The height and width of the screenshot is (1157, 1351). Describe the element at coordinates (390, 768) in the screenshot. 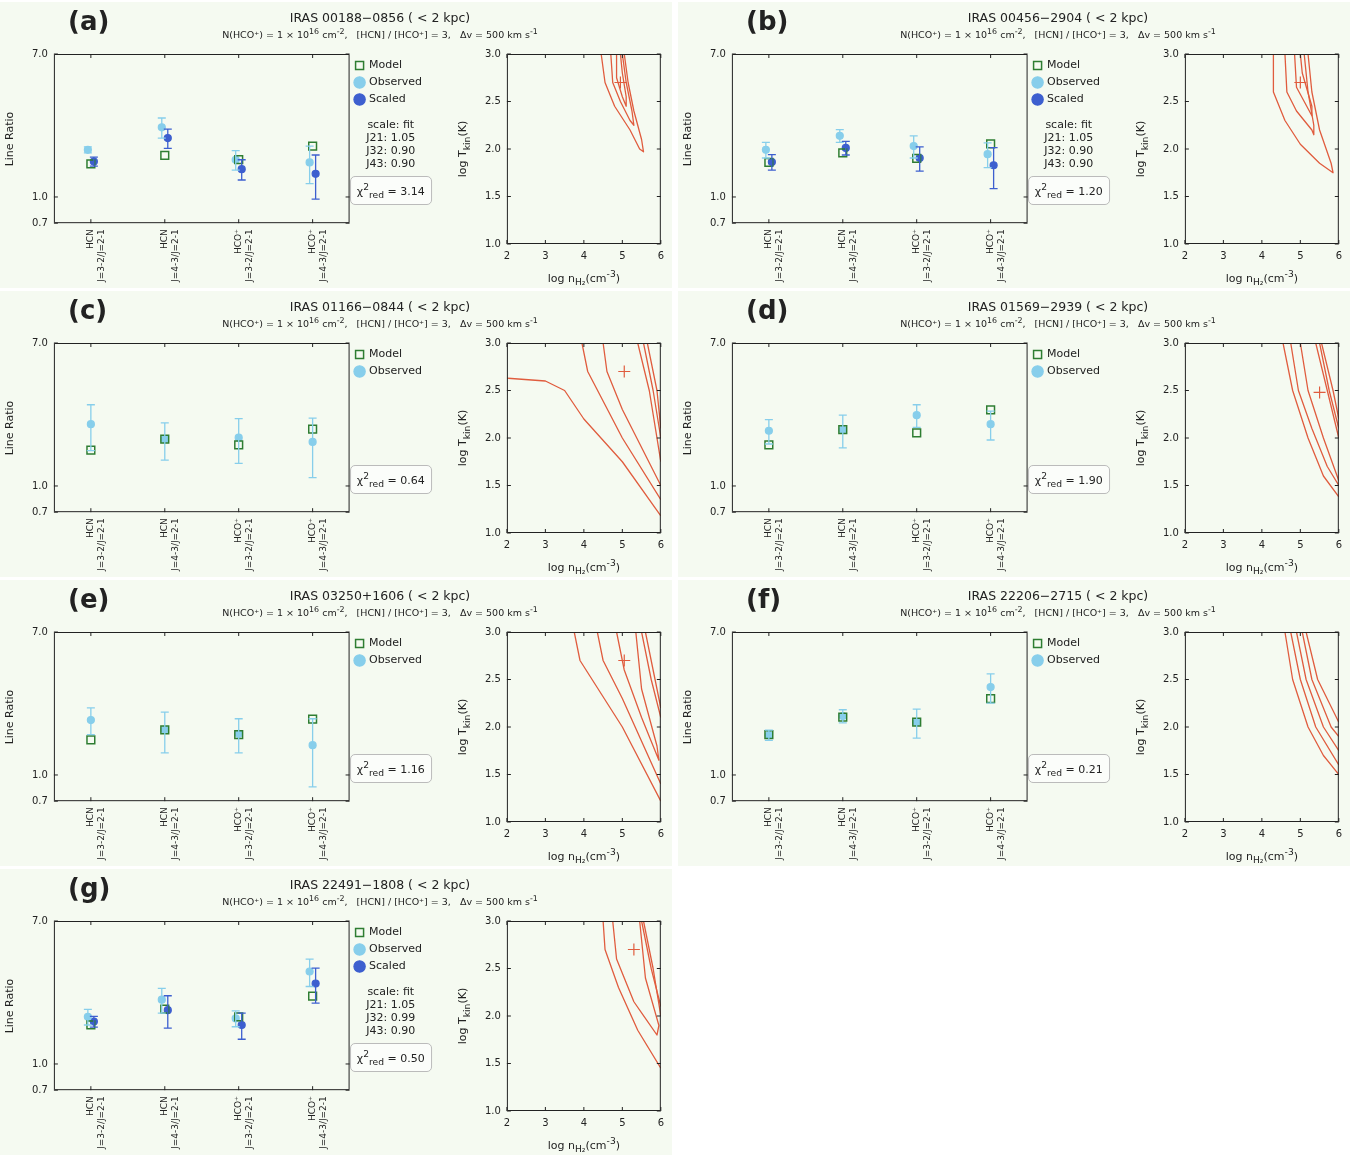

I see `text: χ$^{2}$$_{red}$ = 1.16` at that location.